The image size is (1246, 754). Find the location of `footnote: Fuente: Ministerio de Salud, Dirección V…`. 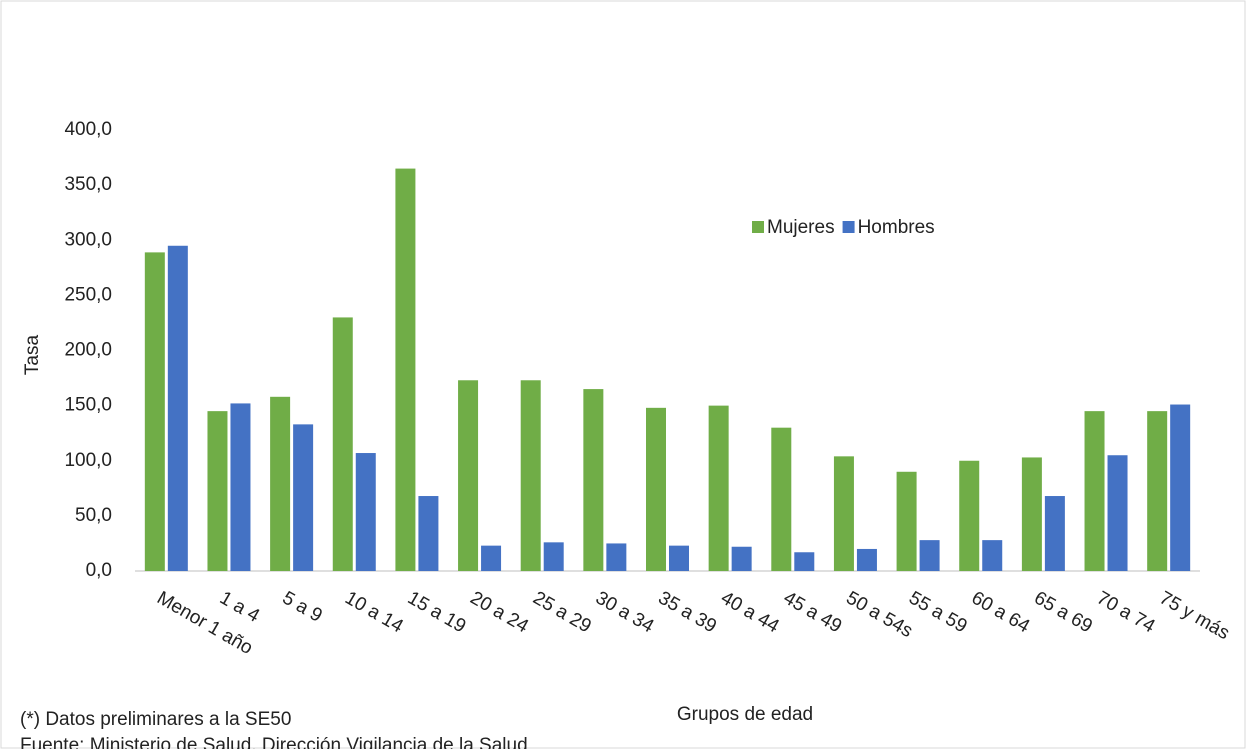

footnote: Fuente: Ministerio de Salud, Dirección V… is located at coordinates (274, 742).